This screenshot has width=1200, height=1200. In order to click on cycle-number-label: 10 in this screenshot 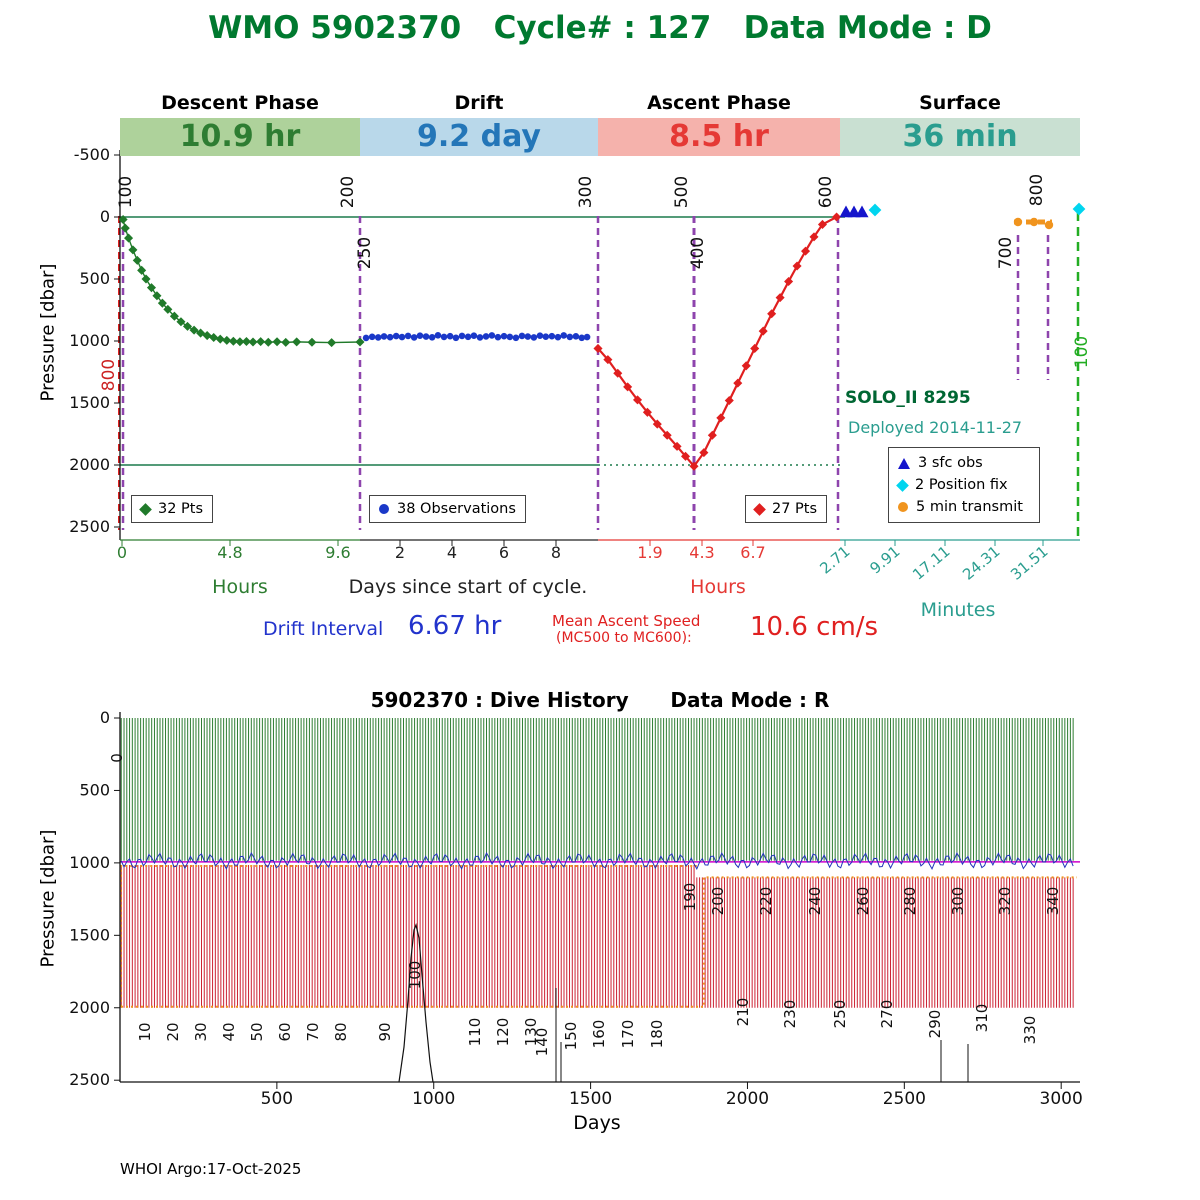, I will do `click(145, 1031)`.